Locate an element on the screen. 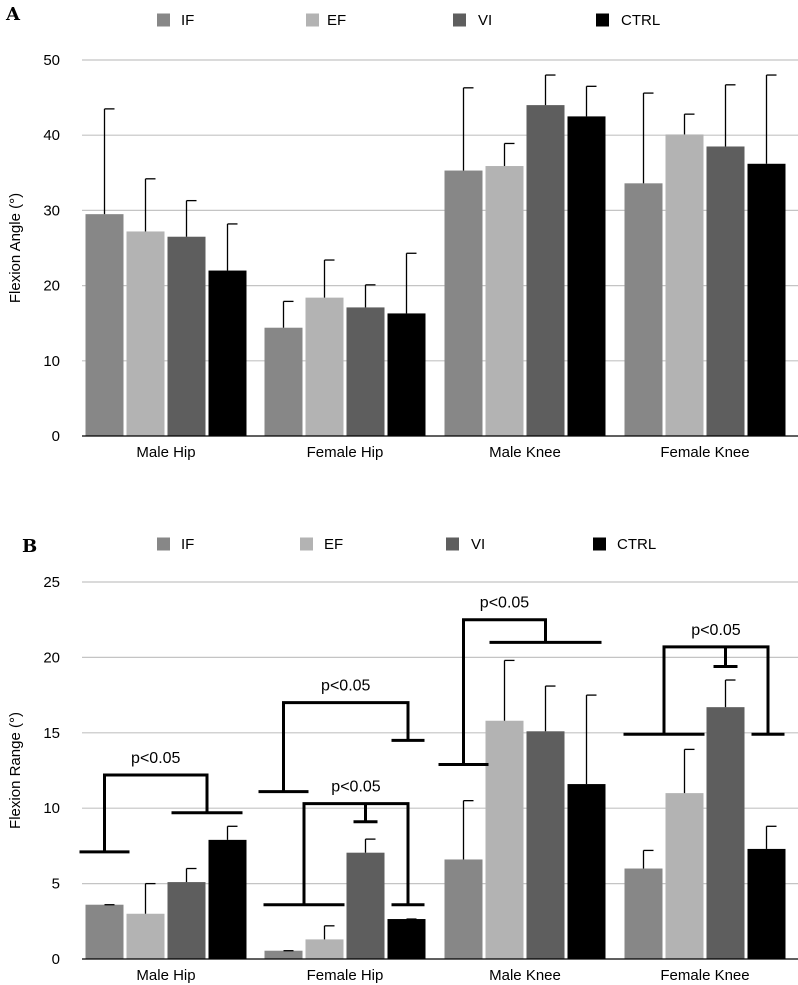 The width and height of the screenshot is (798, 985). panel-label-b: B is located at coordinates (29, 546).